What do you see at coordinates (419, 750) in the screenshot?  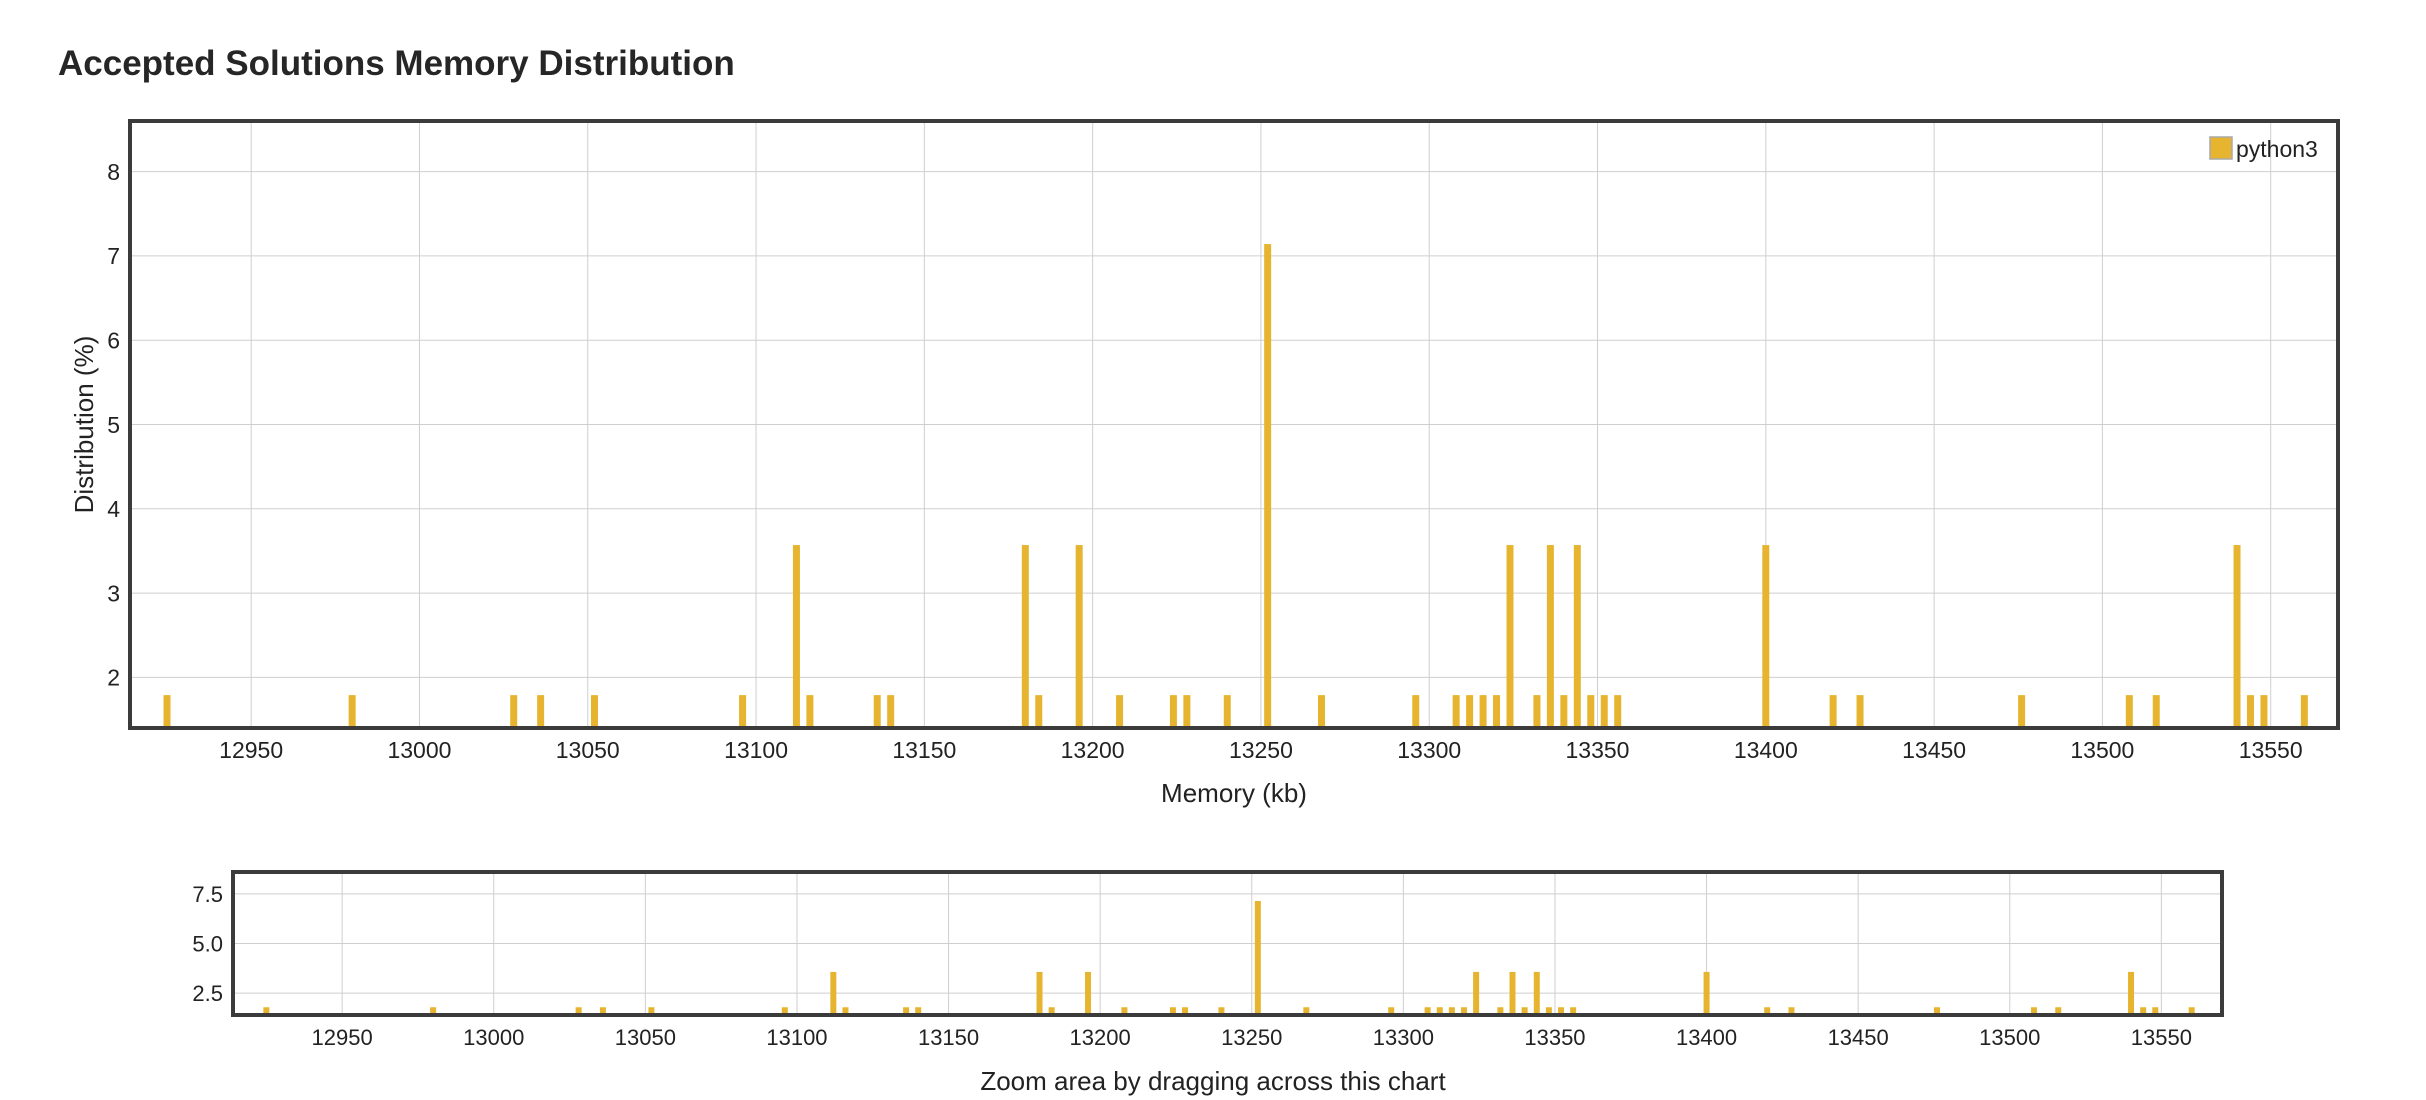 I see `main-x-tick-label: 13000` at bounding box center [419, 750].